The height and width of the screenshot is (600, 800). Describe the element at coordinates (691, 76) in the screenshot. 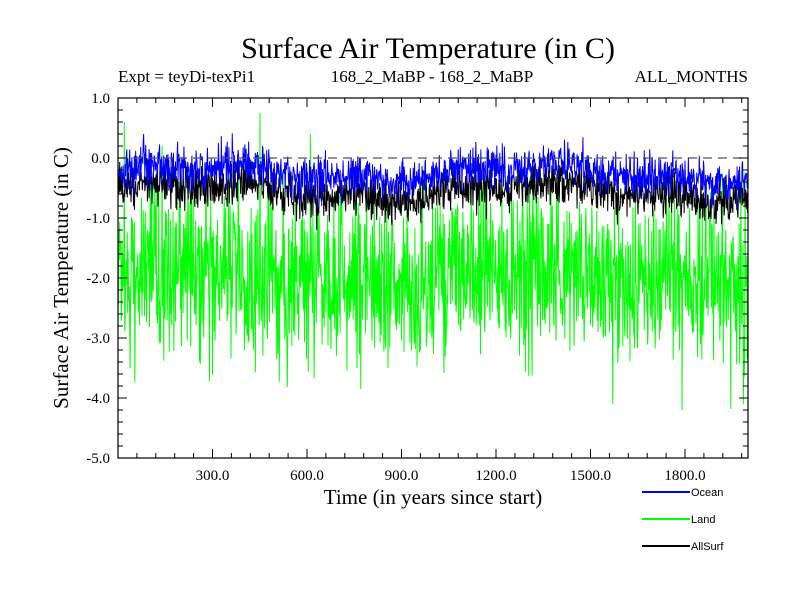

I see `months-label: ALL_MONTHS` at that location.